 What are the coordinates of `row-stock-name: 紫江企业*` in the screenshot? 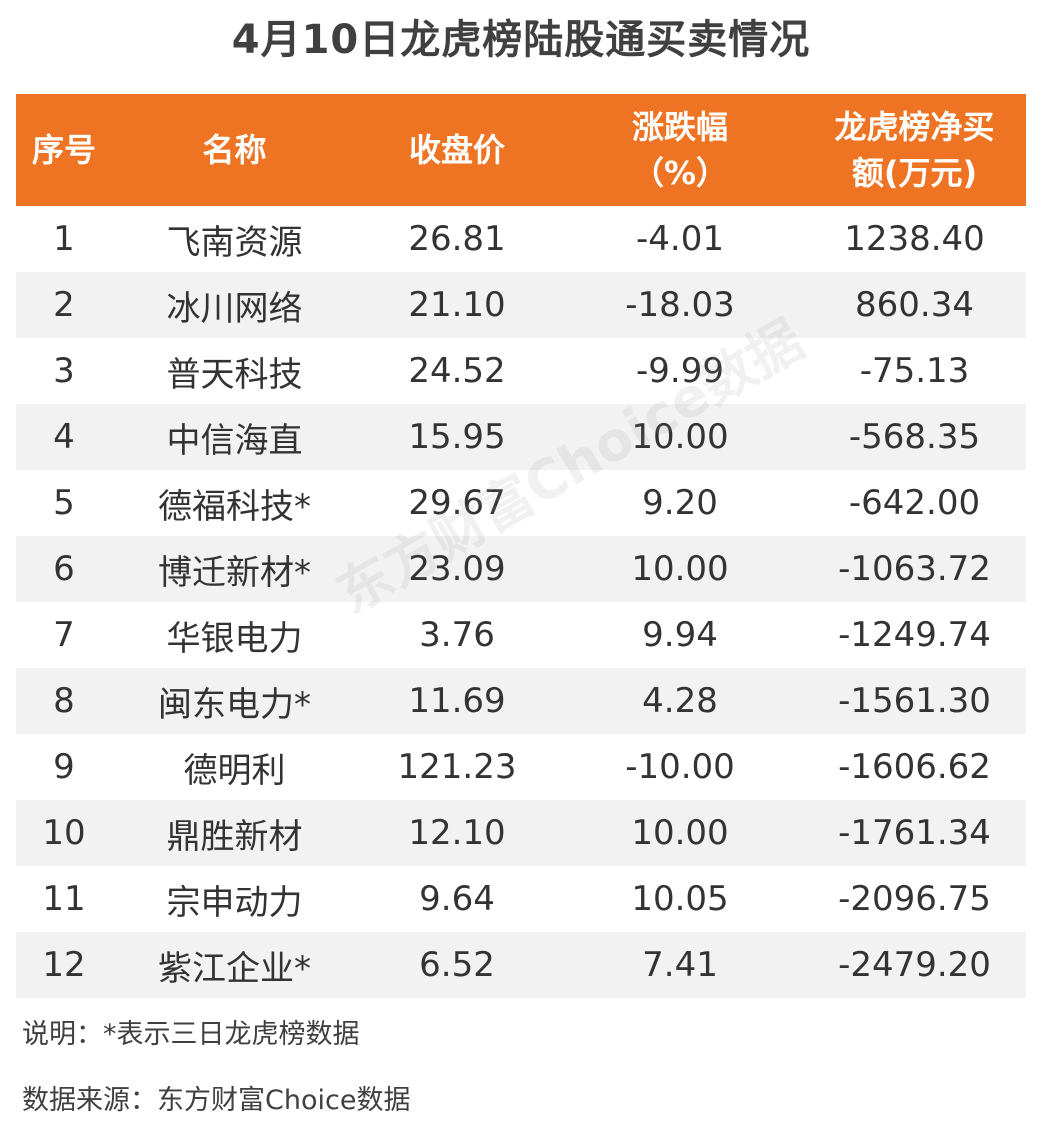 It's located at (234, 968).